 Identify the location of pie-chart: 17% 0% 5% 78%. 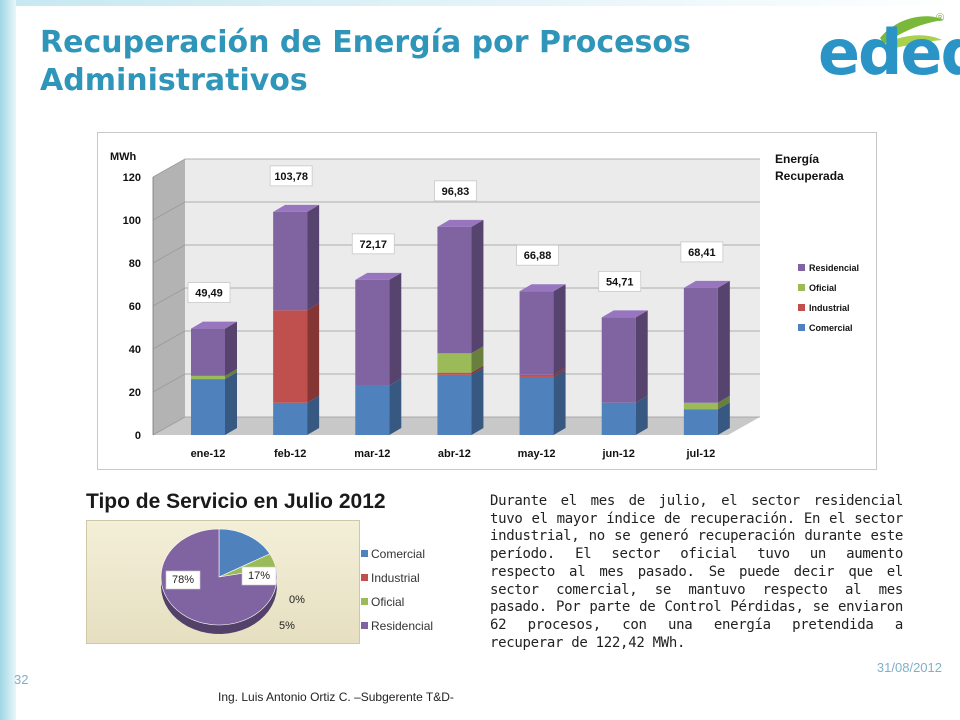
(223, 582).